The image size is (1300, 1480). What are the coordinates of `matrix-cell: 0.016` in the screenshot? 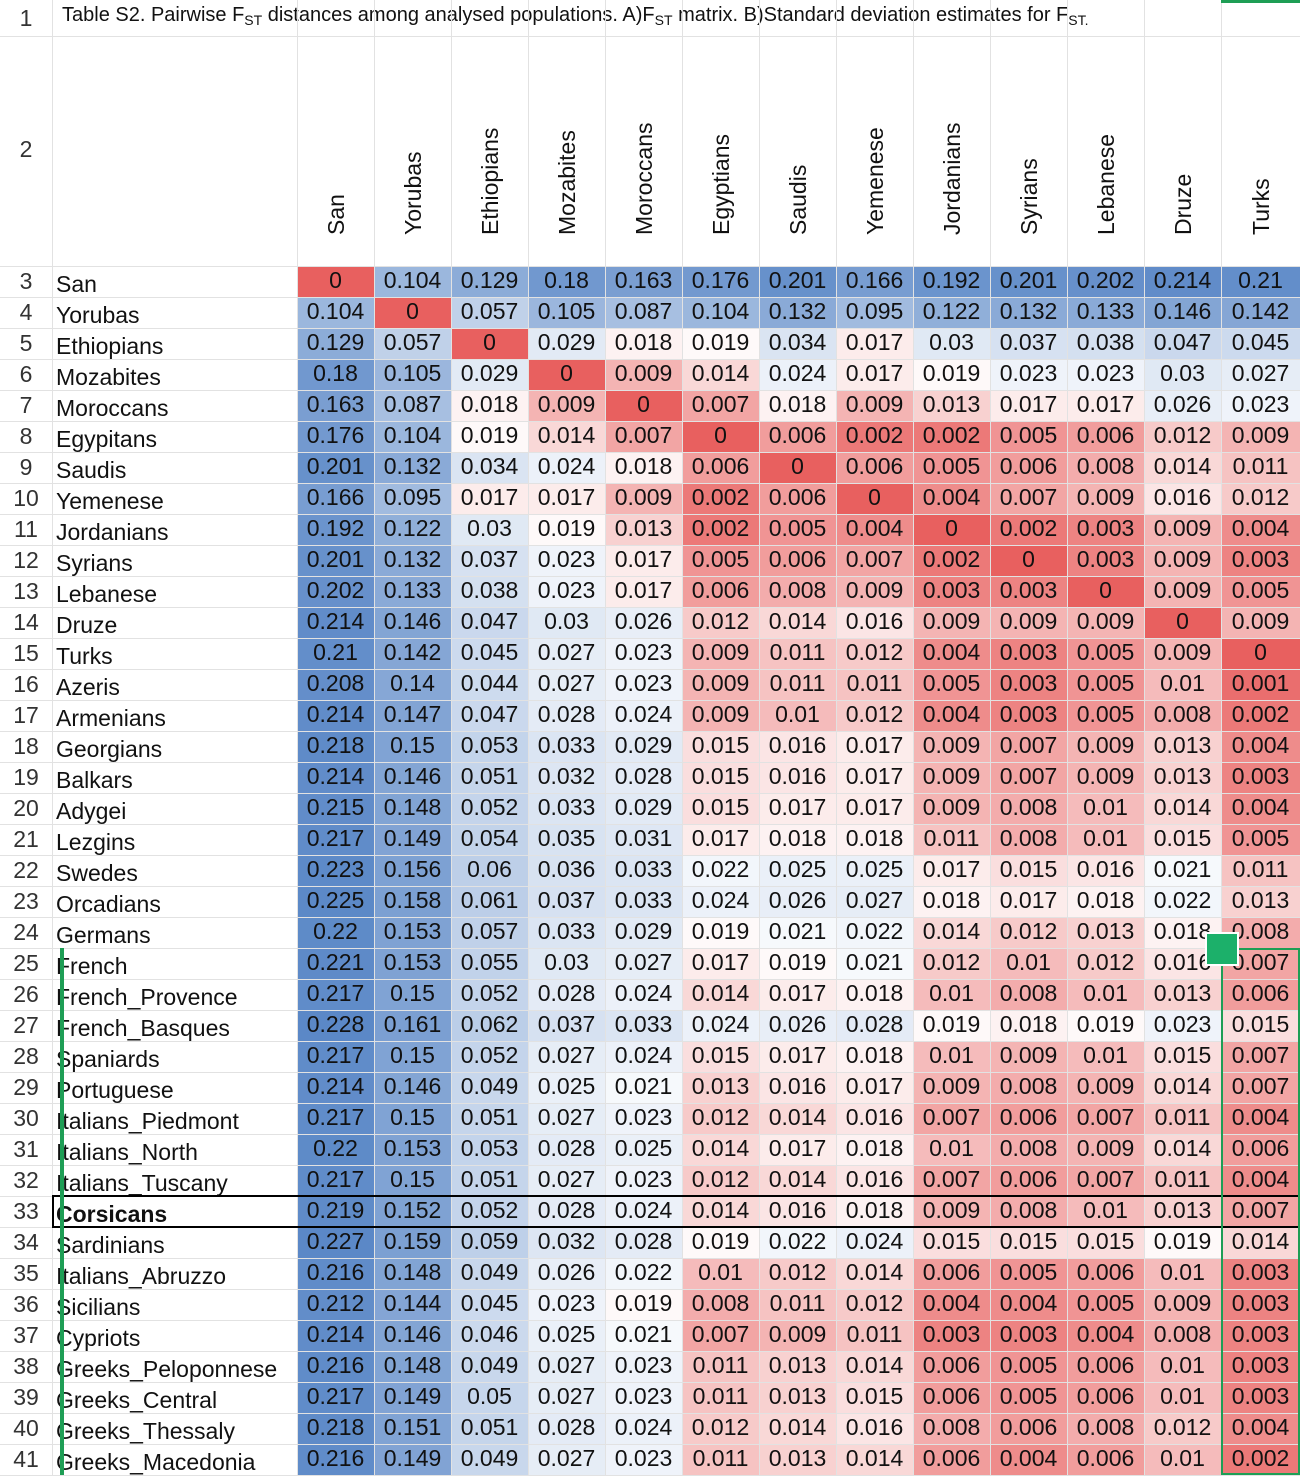 It's located at (874, 1180).